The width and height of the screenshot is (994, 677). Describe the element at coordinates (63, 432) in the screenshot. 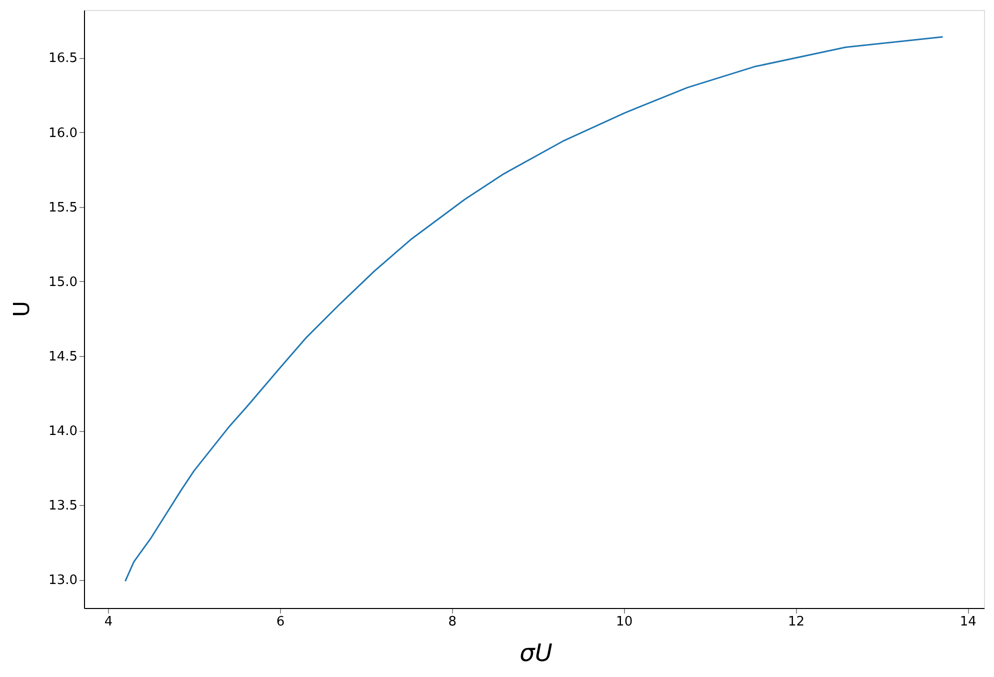

I see `y-tick-label: 14.0` at that location.